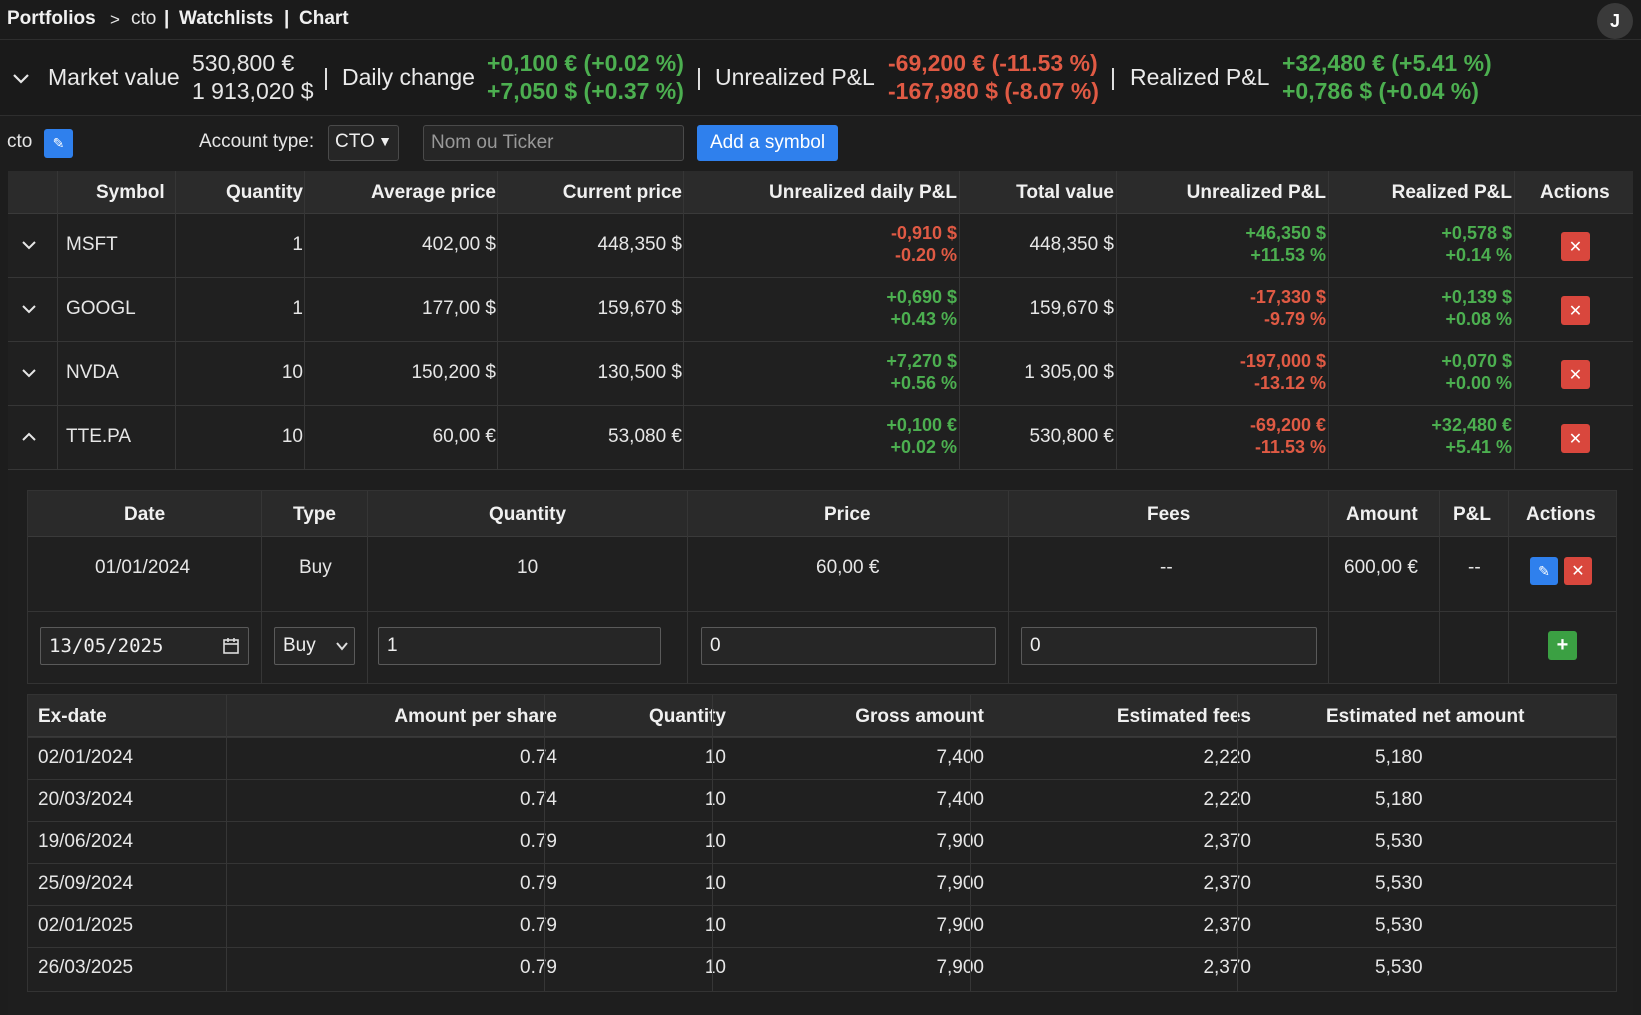  What do you see at coordinates (1183, 716) in the screenshot?
I see `header-estimated-fees: Estimated fees` at bounding box center [1183, 716].